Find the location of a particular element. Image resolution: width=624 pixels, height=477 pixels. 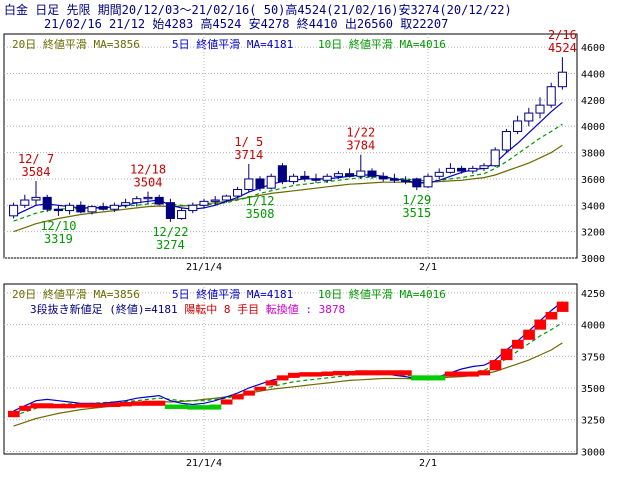

info-segment: 陽転中 is located at coordinates (204, 309).